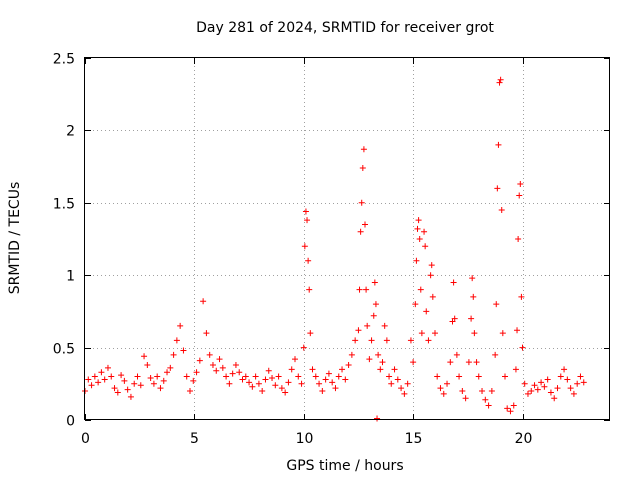 Image resolution: width=640 pixels, height=480 pixels. What do you see at coordinates (64, 60) in the screenshot?
I see `y-tick-label: 2.5` at bounding box center [64, 60].